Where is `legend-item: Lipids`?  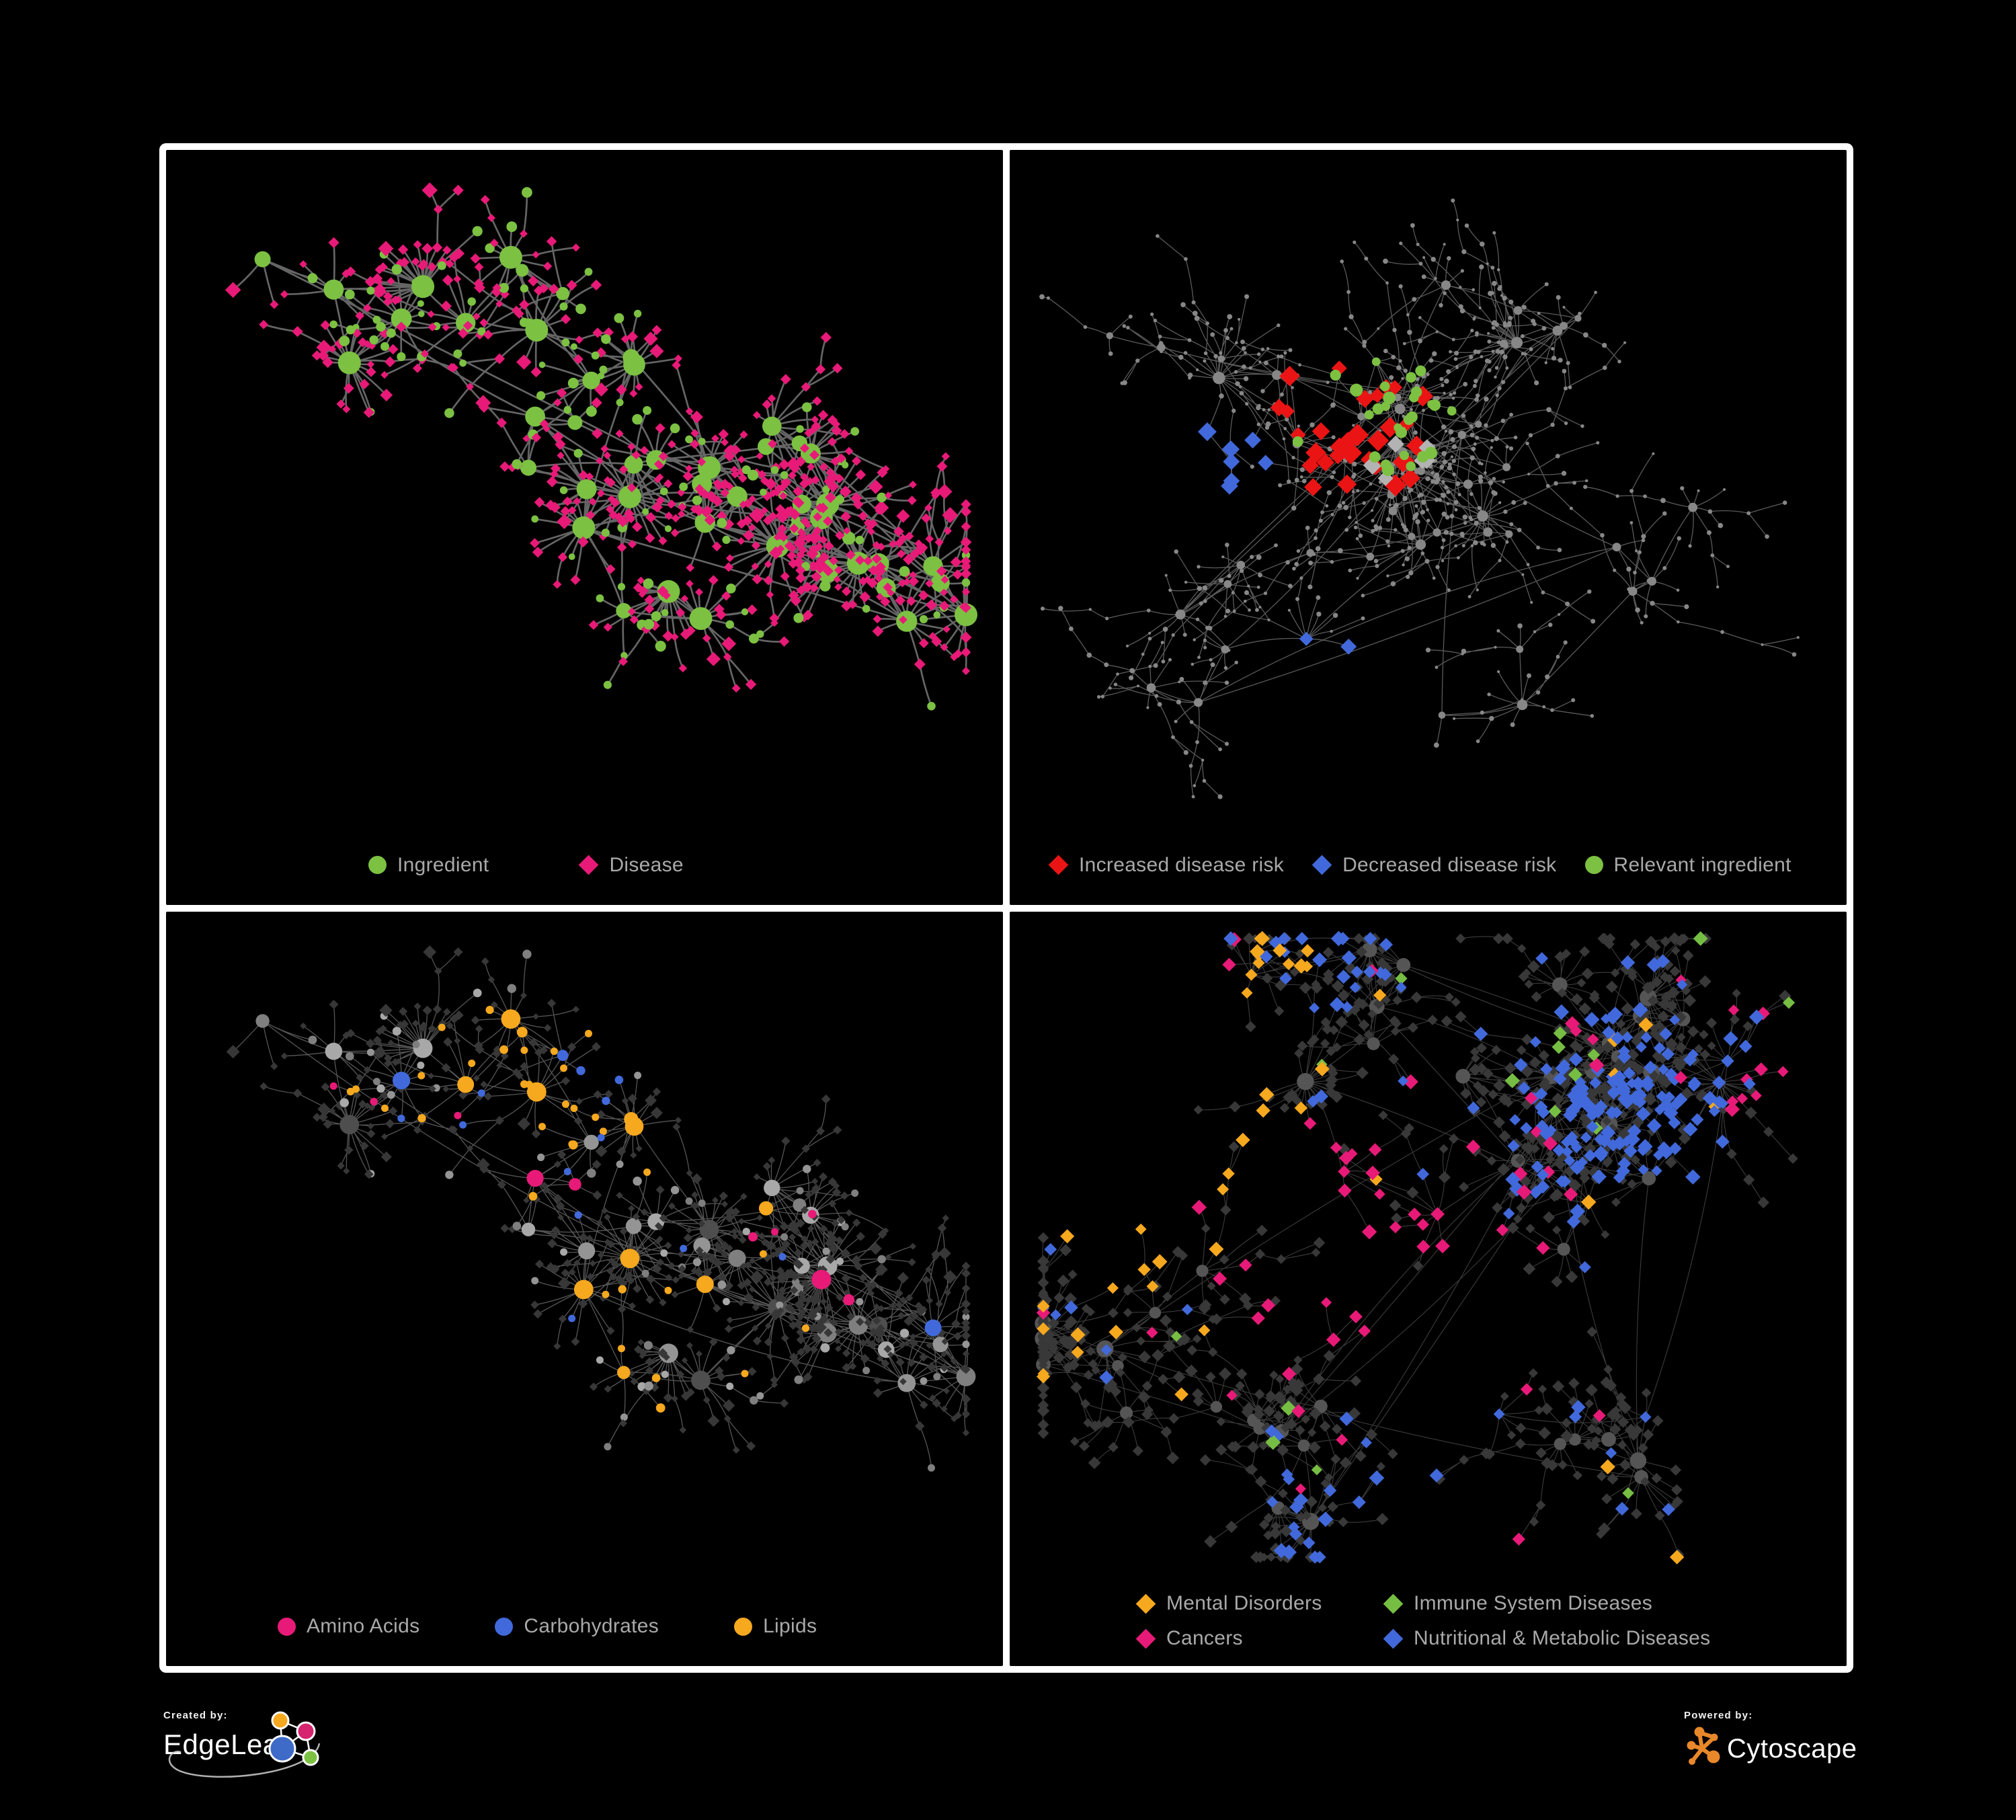
legend-item: Lipids is located at coordinates (775, 1626).